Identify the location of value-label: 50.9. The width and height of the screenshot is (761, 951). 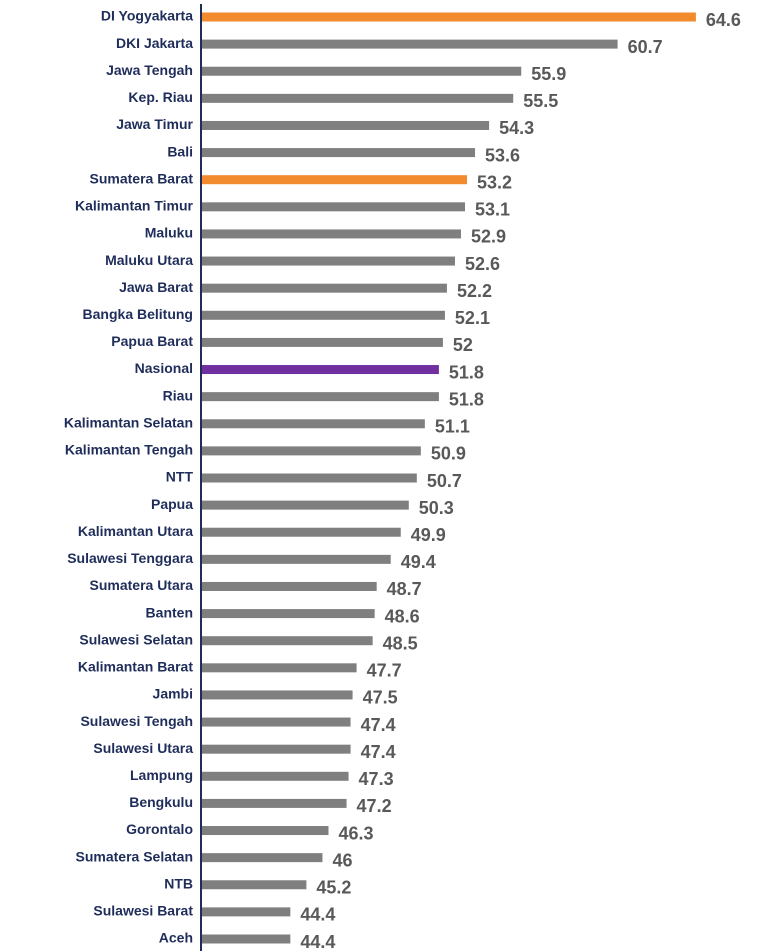
(448, 454).